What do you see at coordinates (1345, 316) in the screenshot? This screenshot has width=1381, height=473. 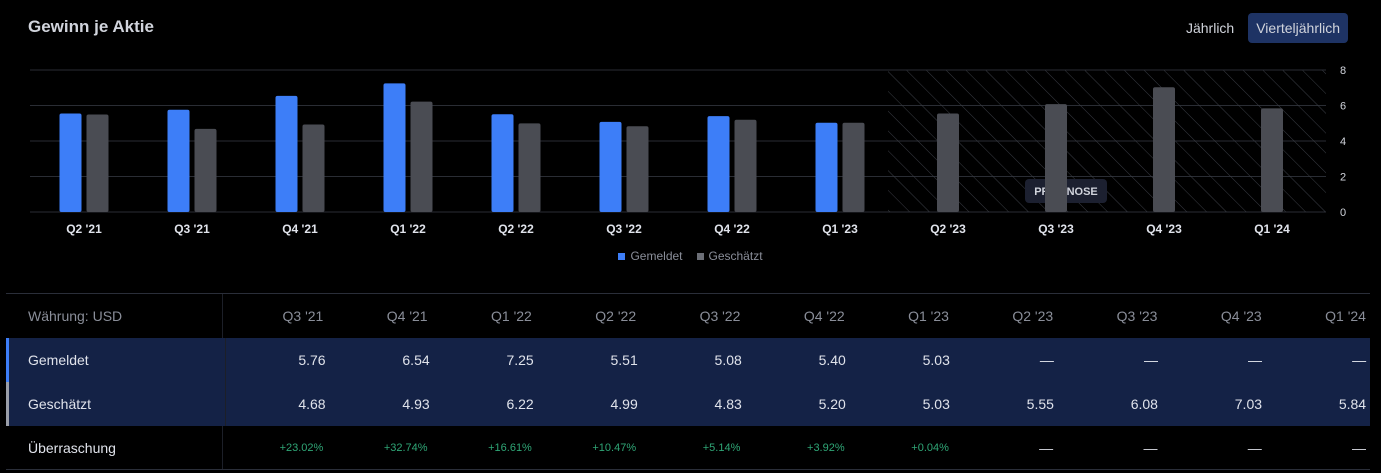 I see `column-header: Q1 '24` at bounding box center [1345, 316].